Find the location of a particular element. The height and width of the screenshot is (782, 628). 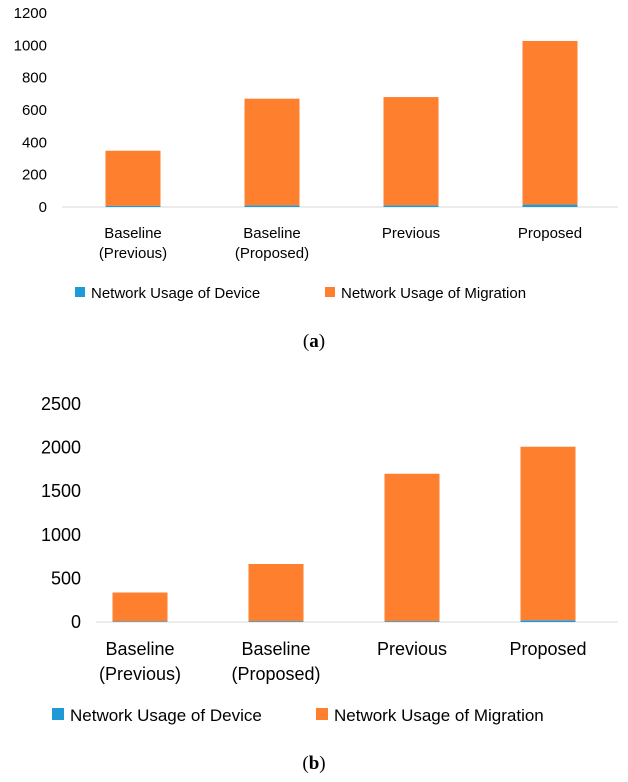

y-tick-label: 1500 is located at coordinates (61, 491).